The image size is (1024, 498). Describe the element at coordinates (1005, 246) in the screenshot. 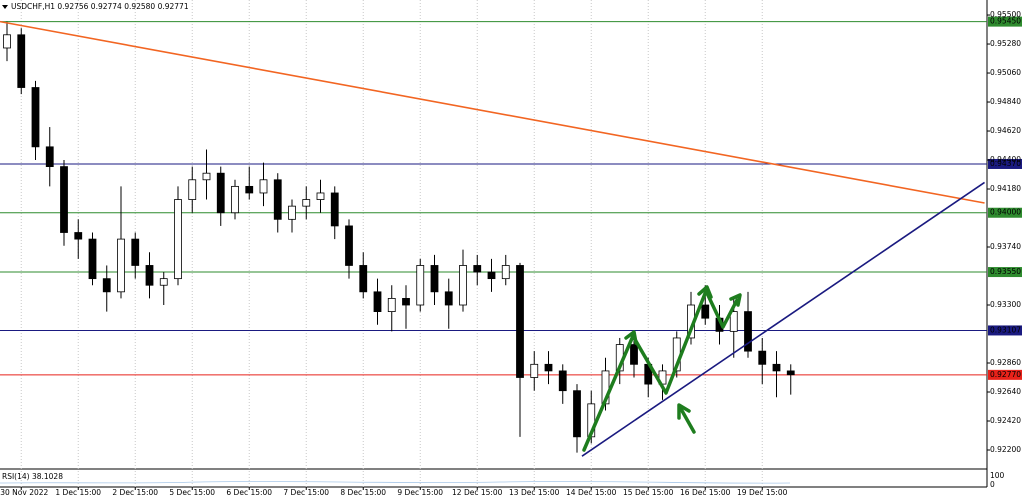

I see `y-tick-label: 0.93740` at that location.